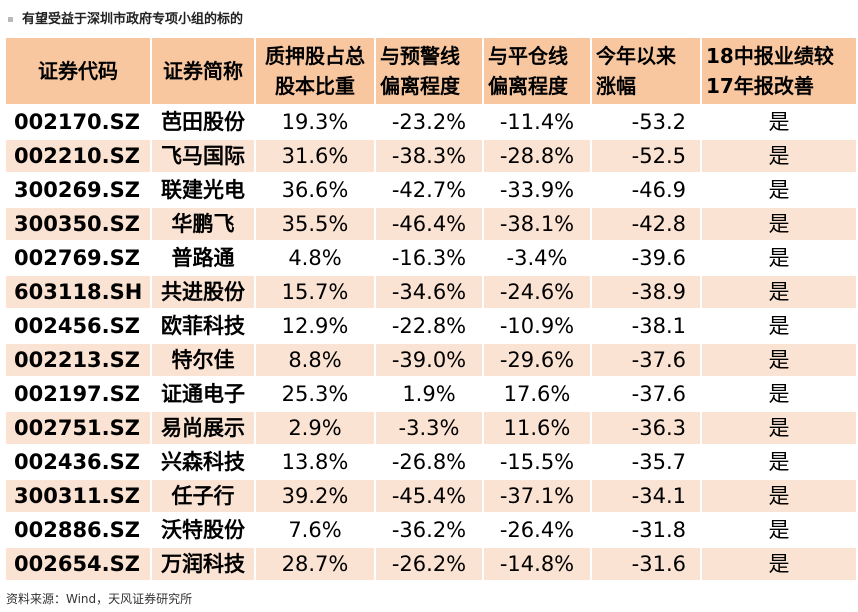 The width and height of the screenshot is (858, 612). Describe the element at coordinates (646, 394) in the screenshot. I see `ytd-change-cell: -37.6` at that location.